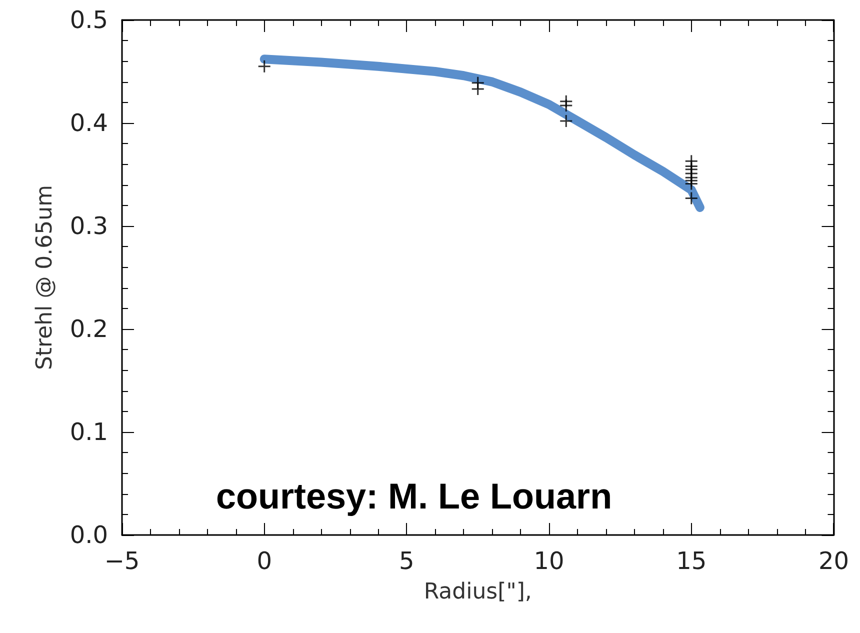 This screenshot has width=860, height=633. I want to click on x-tick-label: 0, so click(264, 561).